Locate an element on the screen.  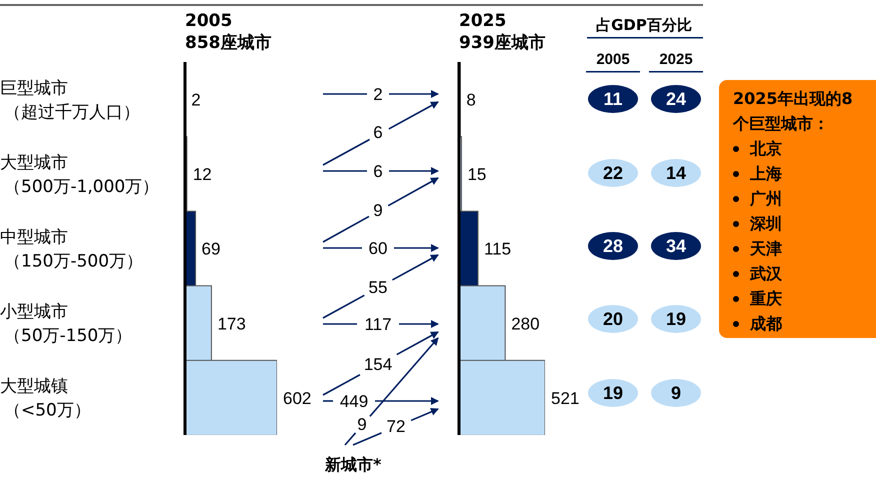
y-tick-label: 大型城市（500万-1,000万） is located at coordinates (80, 174).